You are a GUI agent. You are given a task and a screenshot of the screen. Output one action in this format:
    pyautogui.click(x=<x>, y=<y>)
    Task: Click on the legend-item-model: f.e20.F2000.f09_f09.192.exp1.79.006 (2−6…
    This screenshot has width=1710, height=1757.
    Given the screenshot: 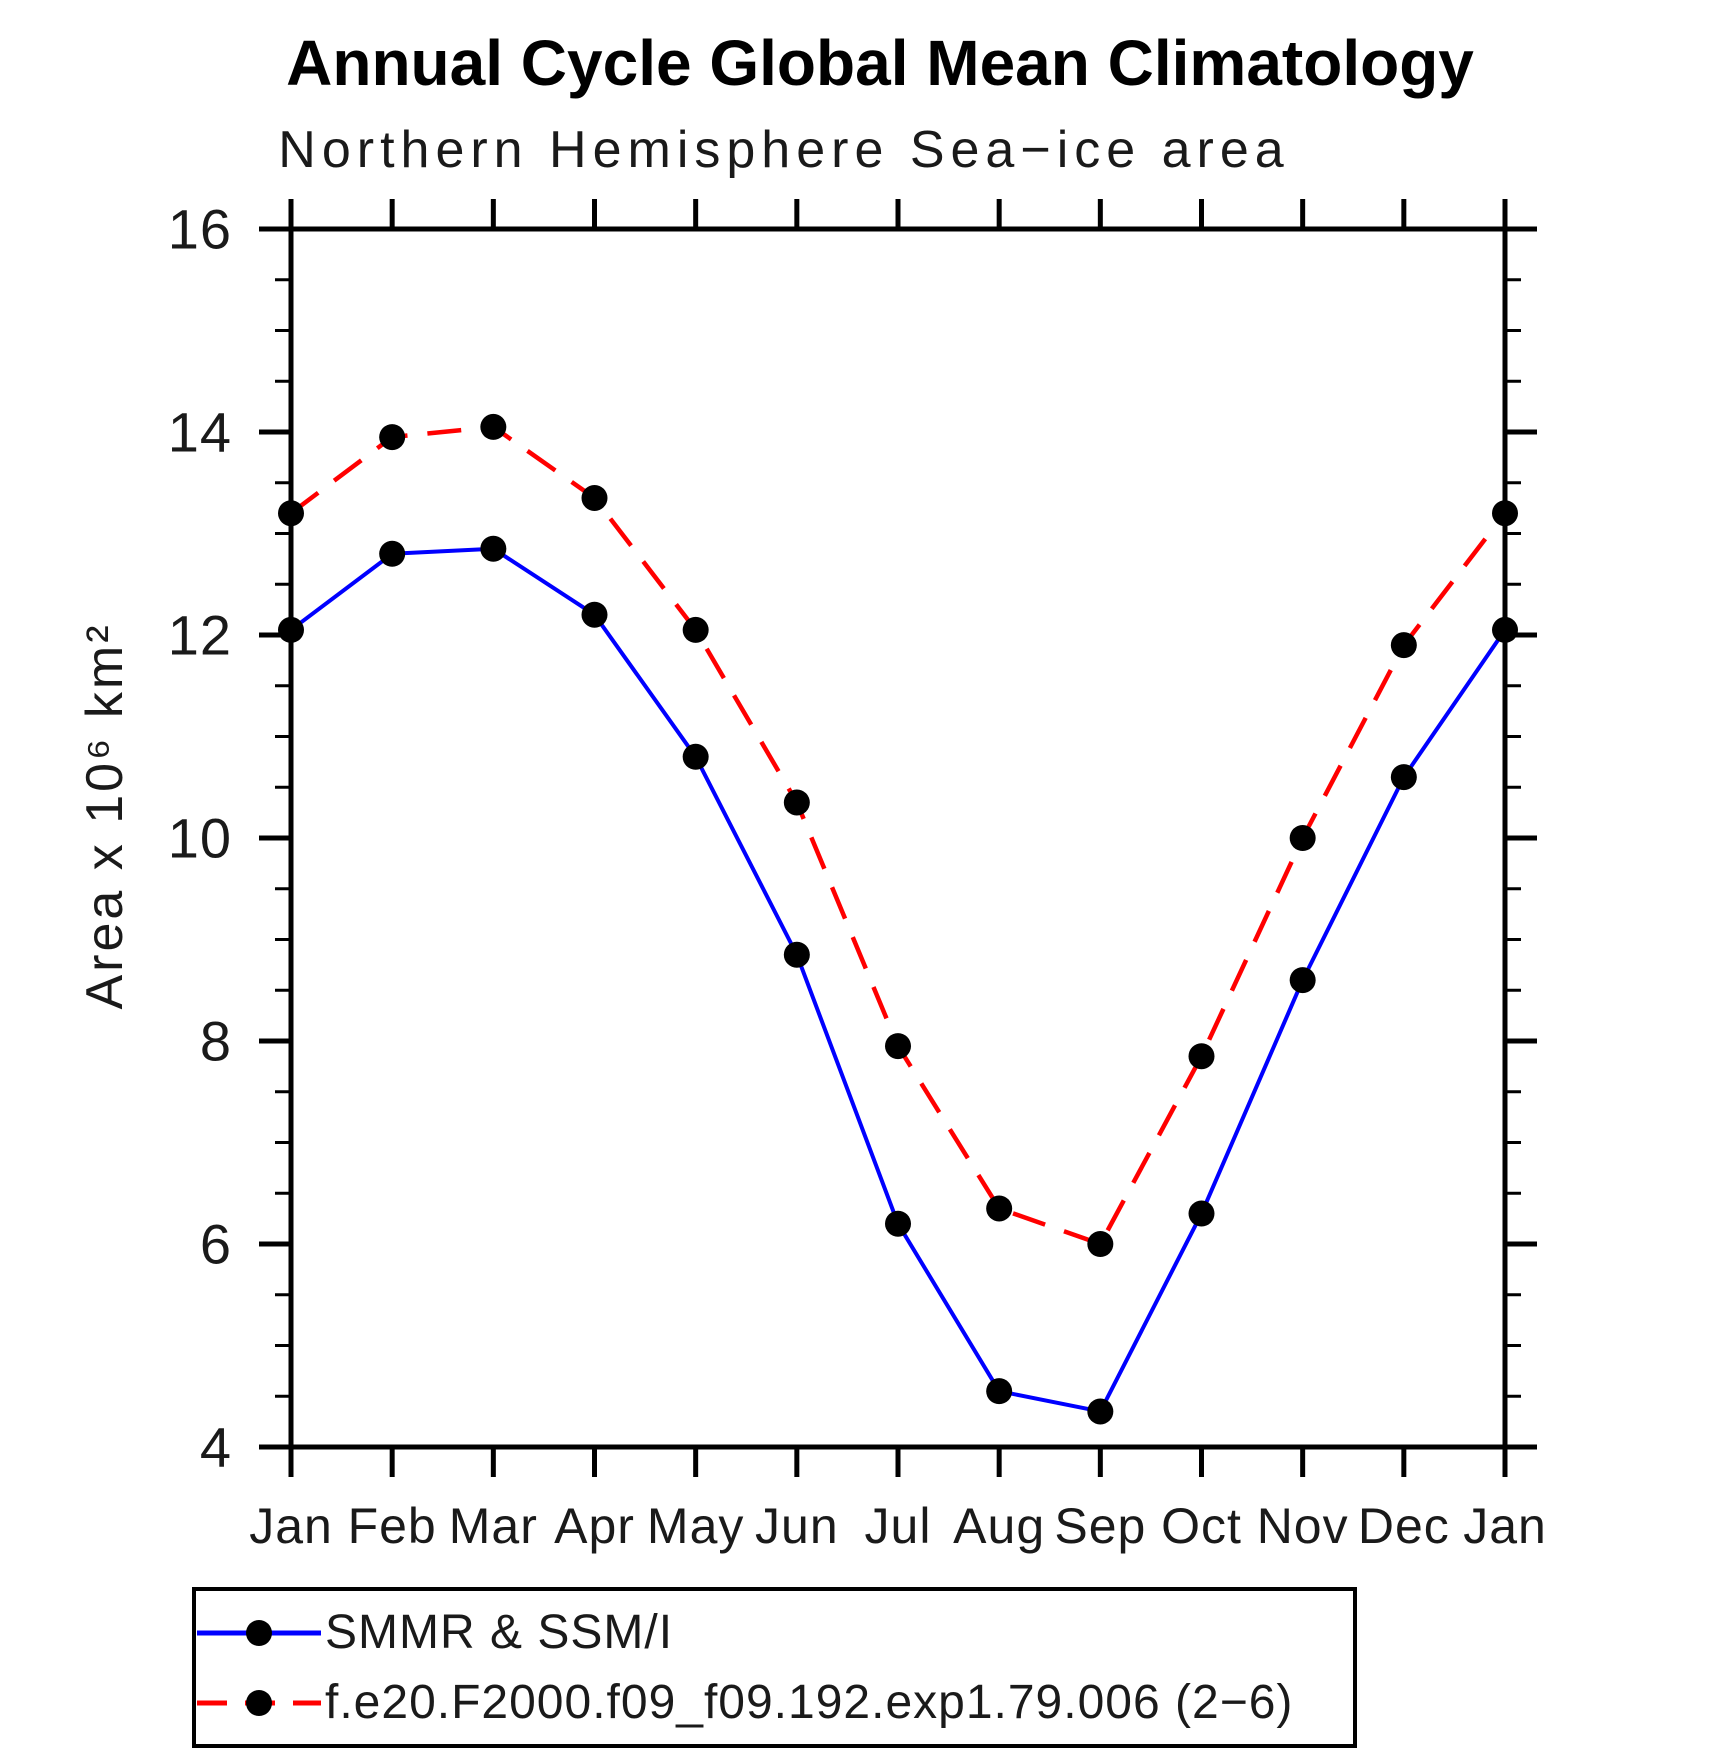 What is the action you would take?
    pyautogui.click(x=775, y=1703)
    